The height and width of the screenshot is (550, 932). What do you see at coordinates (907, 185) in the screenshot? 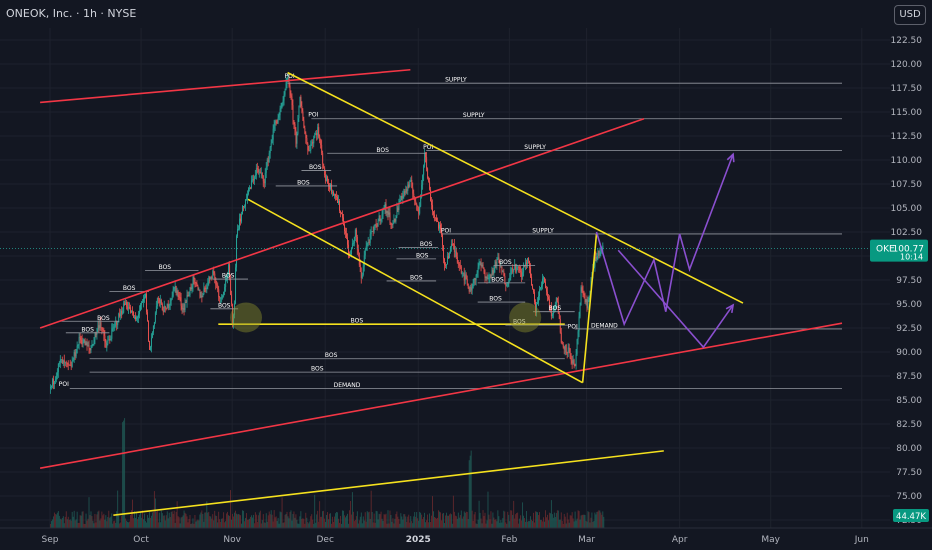
I see `y-tick-label: 107.50` at bounding box center [907, 185].